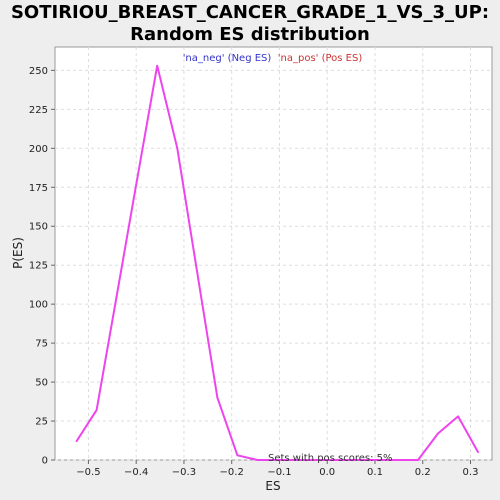 The height and width of the screenshot is (500, 500). What do you see at coordinates (38, 305) in the screenshot?
I see `y-tick-label: 100` at bounding box center [38, 305].